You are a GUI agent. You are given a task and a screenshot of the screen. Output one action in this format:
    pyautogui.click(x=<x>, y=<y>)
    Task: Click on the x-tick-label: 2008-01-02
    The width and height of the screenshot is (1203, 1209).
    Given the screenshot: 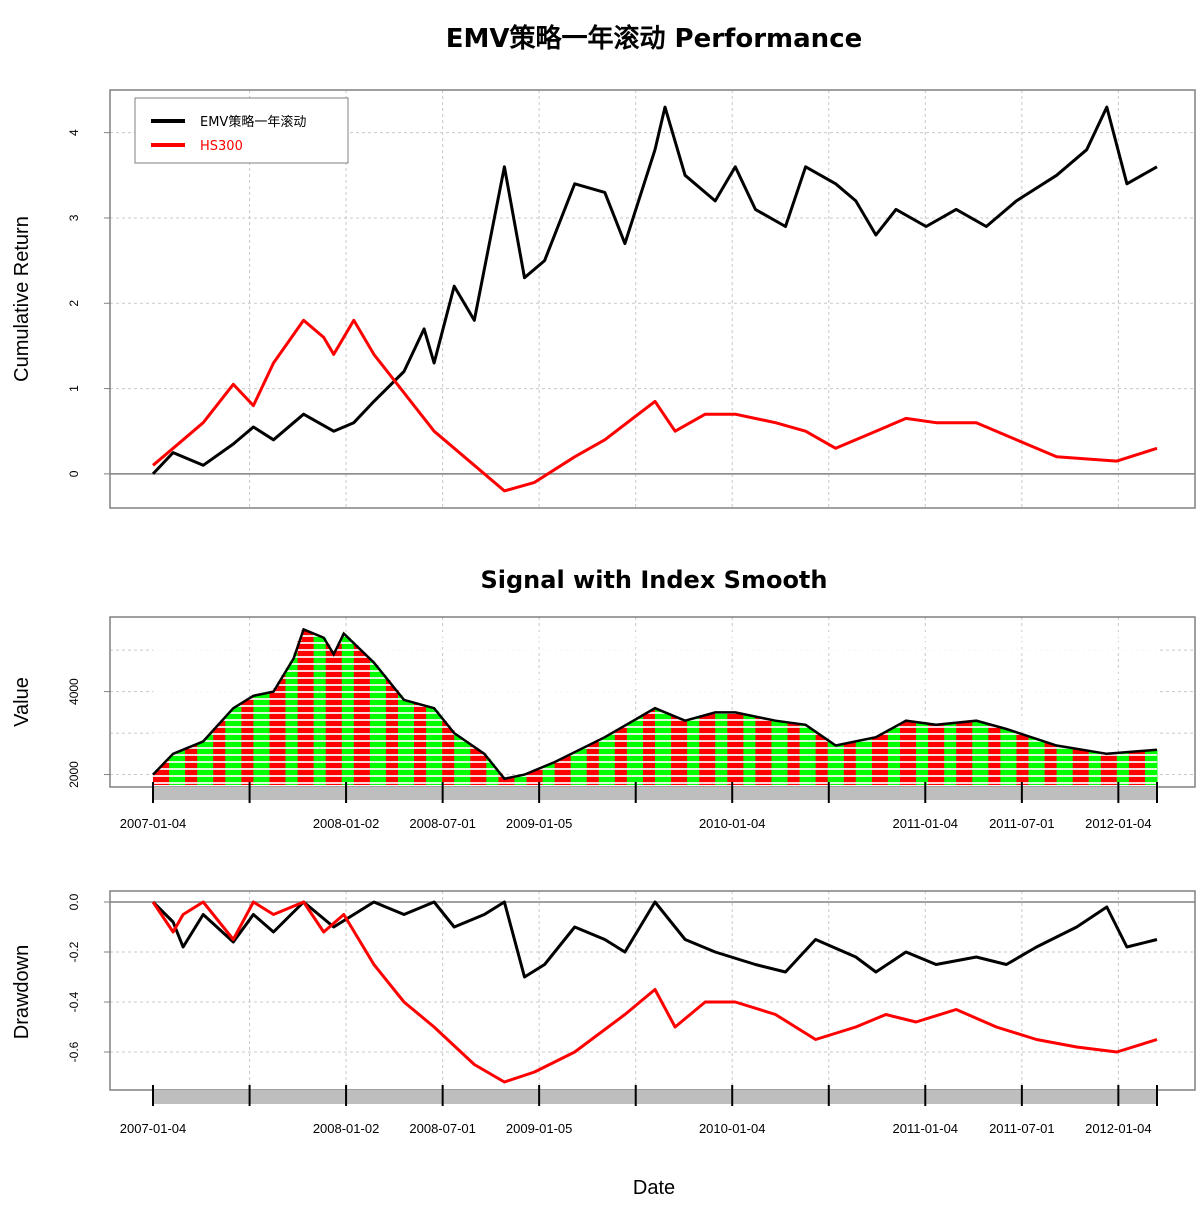 What is the action you would take?
    pyautogui.click(x=346, y=823)
    